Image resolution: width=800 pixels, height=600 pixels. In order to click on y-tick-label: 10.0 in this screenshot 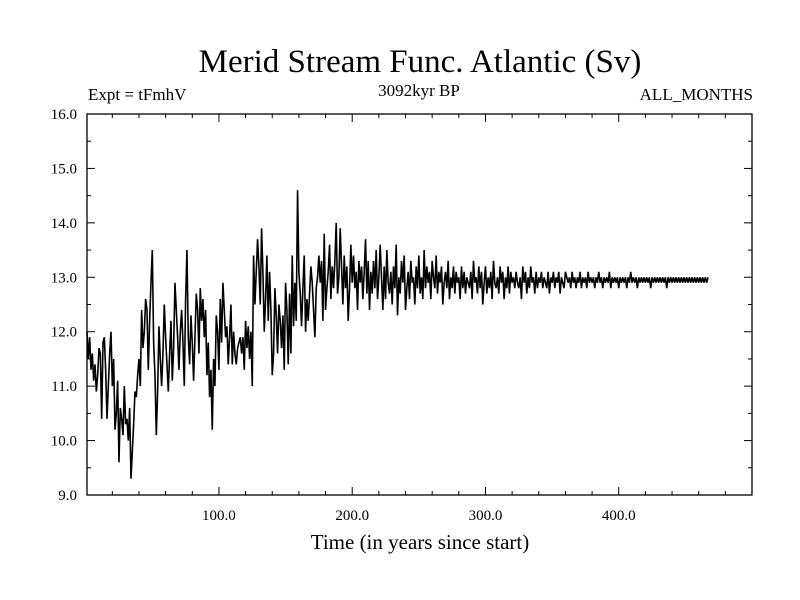, I will do `click(64, 442)`.